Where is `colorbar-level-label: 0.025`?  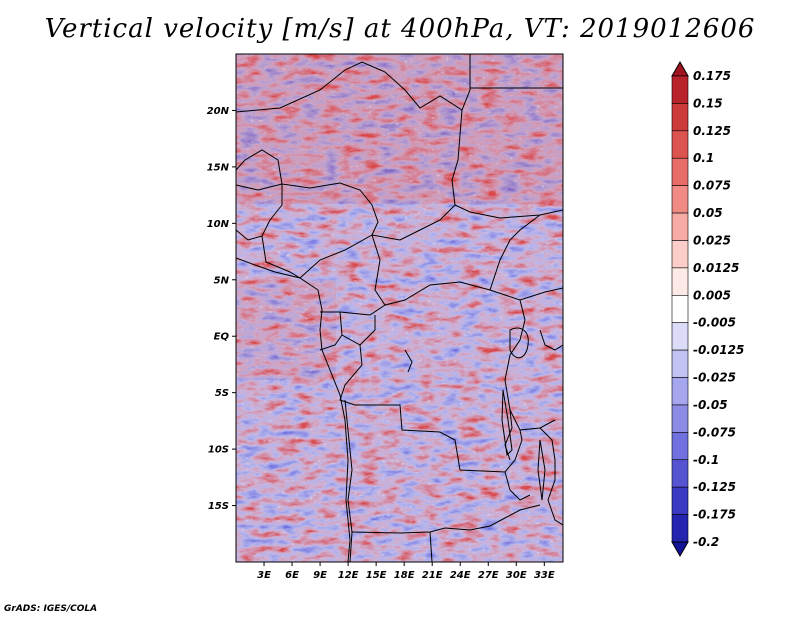
colorbar-level-label: 0.025 is located at coordinates (712, 240).